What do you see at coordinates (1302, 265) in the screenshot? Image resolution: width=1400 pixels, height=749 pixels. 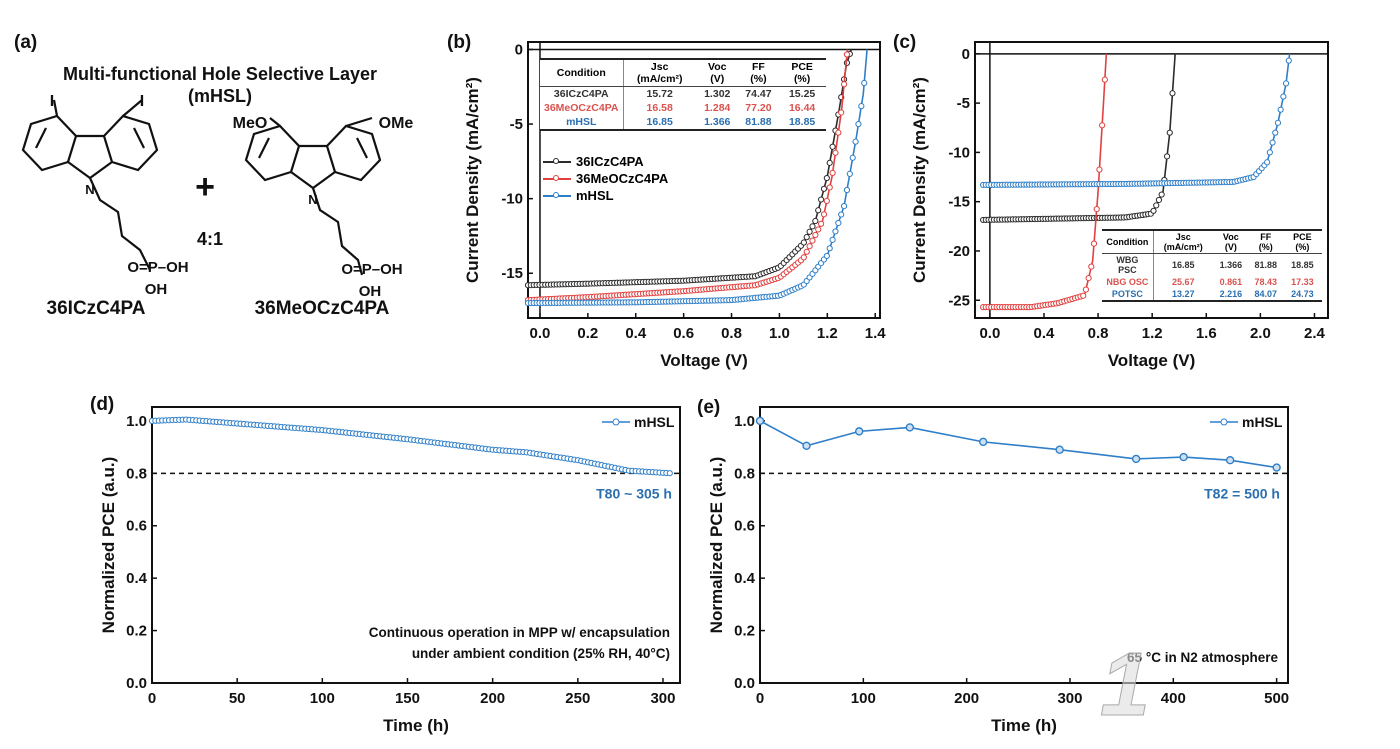 I see `cell: 18.85` at bounding box center [1302, 265].